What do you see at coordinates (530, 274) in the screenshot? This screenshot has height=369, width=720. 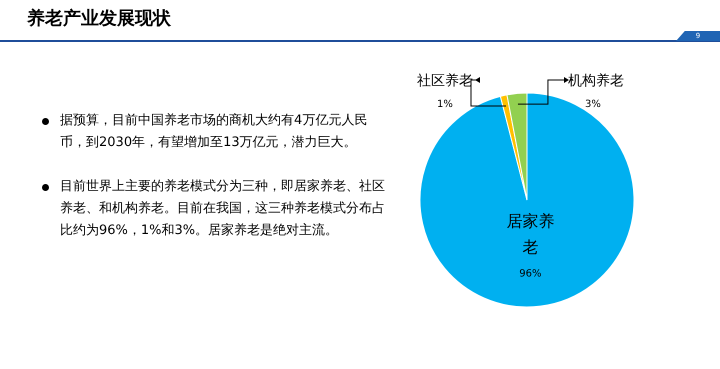 I see `data-label: 96%` at bounding box center [530, 274].